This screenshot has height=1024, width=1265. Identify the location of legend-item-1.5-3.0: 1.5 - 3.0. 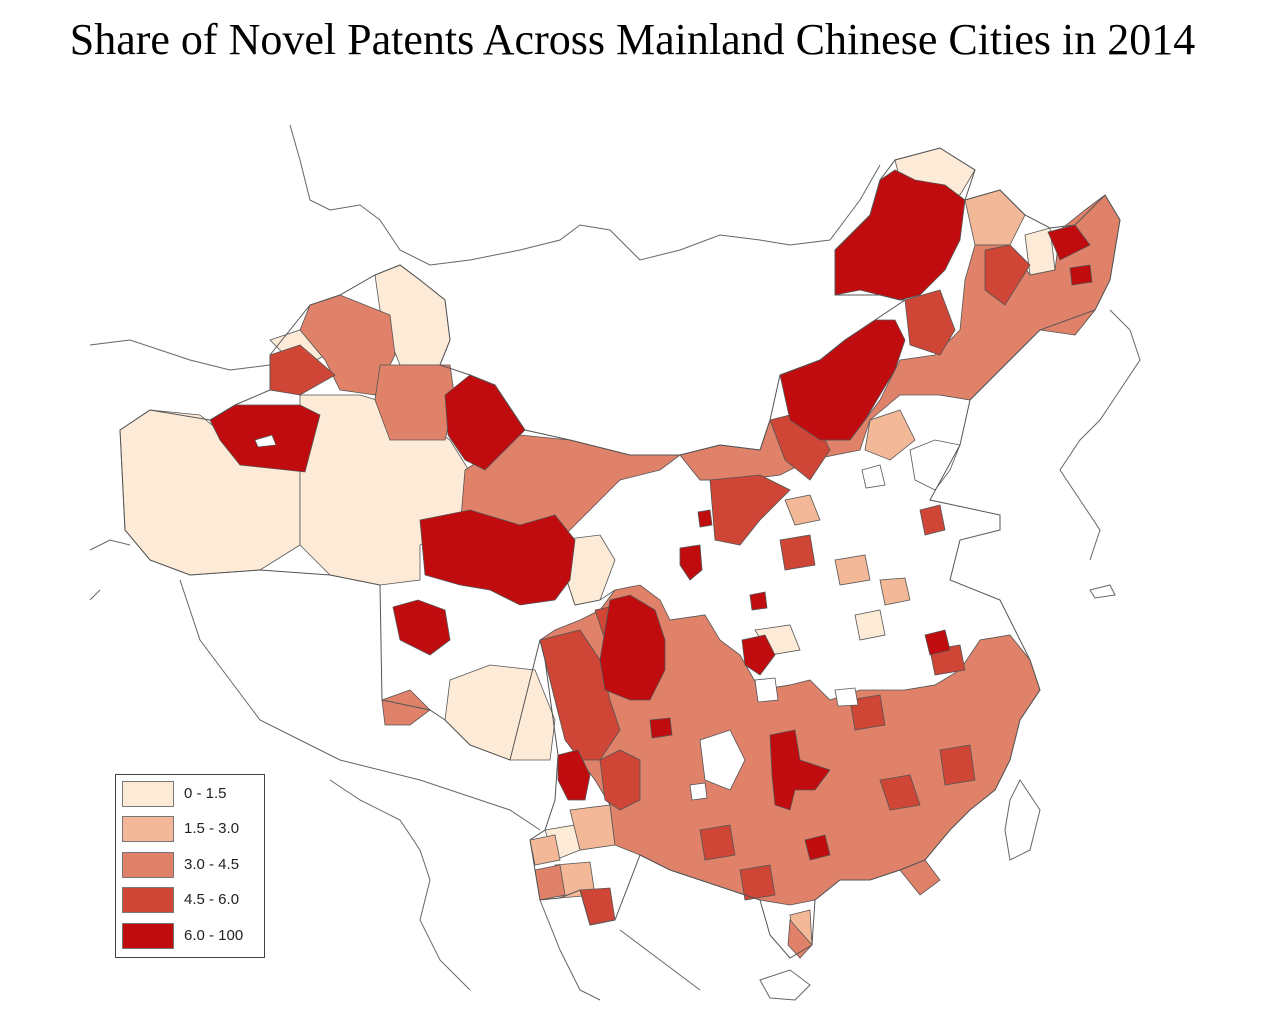
(192, 830).